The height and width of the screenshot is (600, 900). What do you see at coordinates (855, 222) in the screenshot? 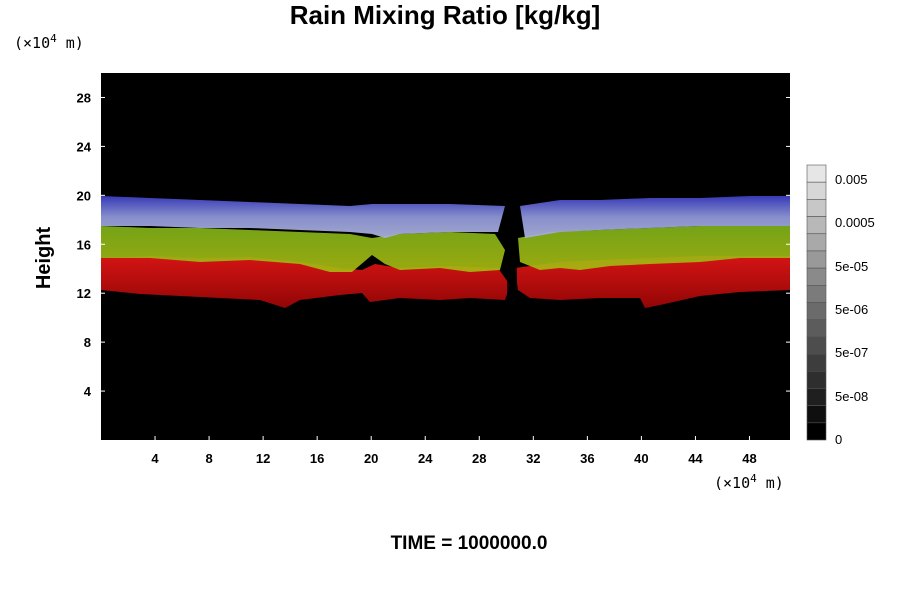
I see `colorbar-label: 0.0005` at bounding box center [855, 222].